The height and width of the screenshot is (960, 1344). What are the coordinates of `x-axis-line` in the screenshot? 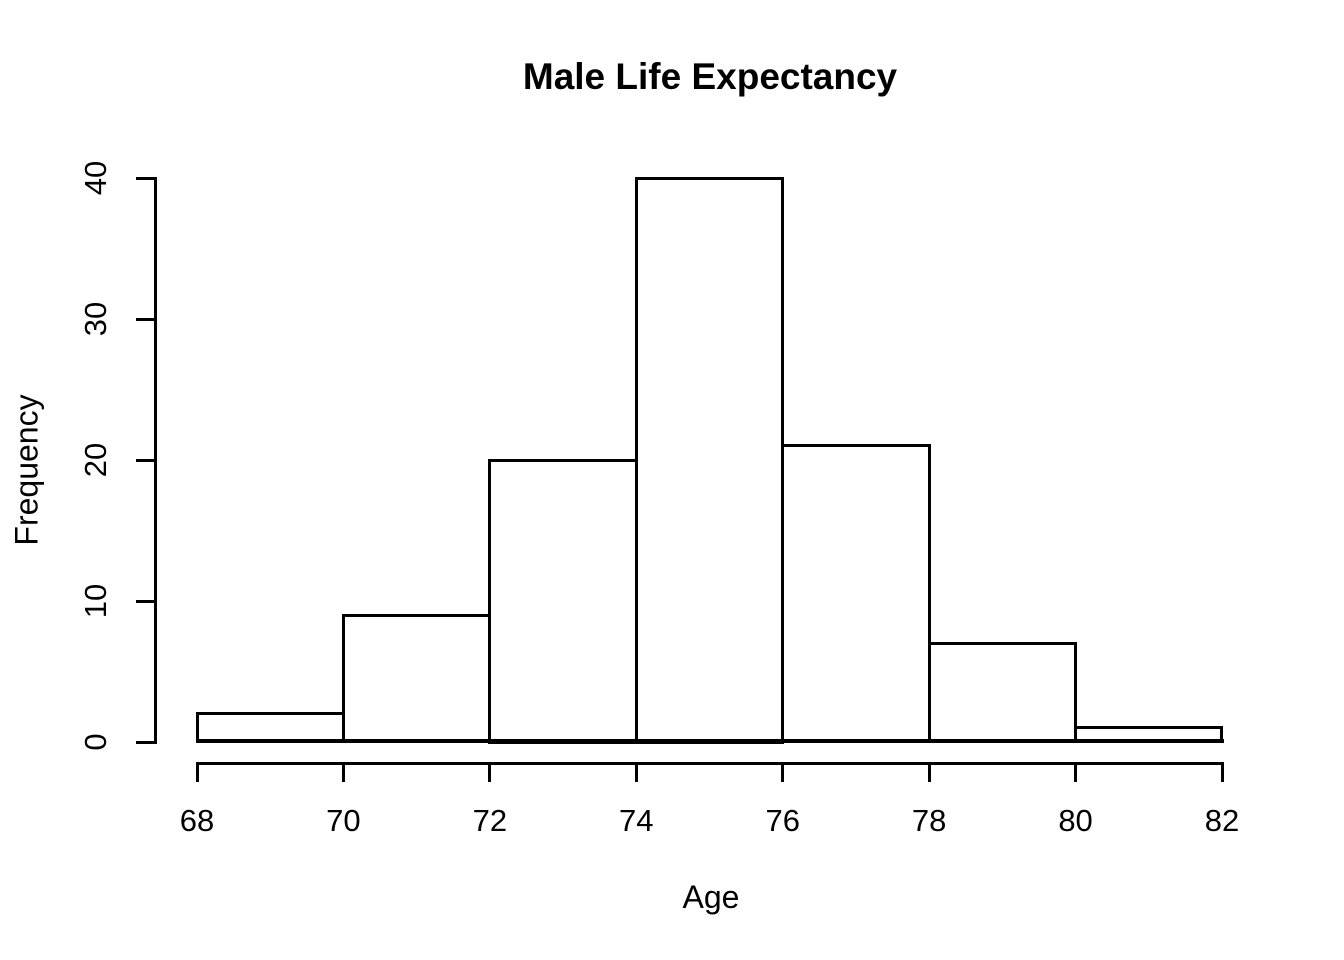 It's located at (709, 763).